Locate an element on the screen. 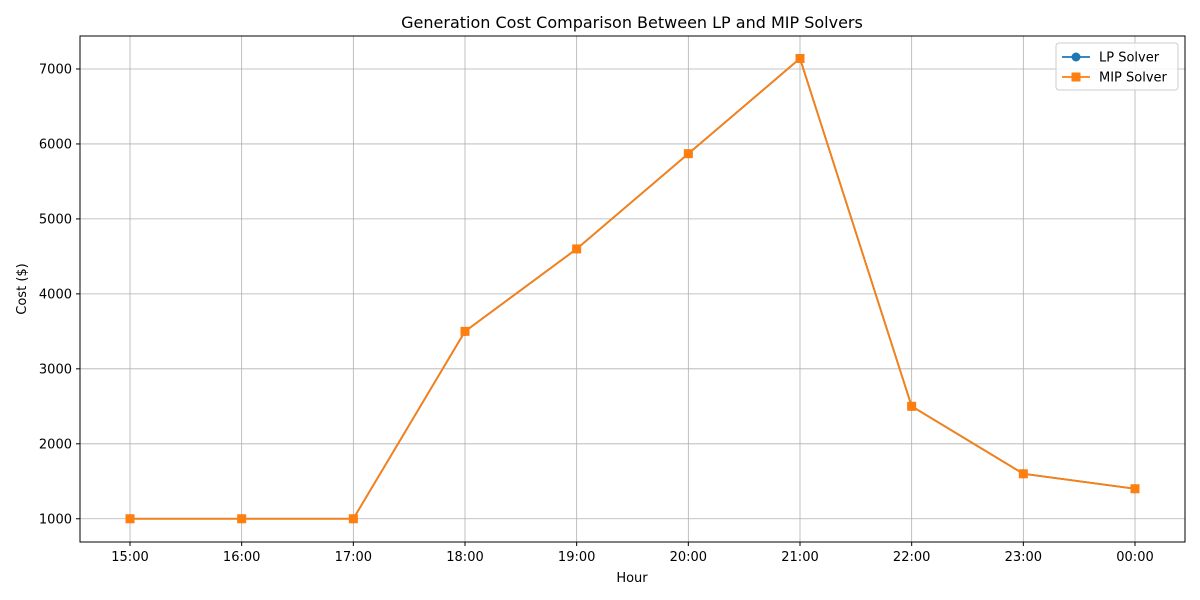 The height and width of the screenshot is (600, 1200). x-tick-label: 19:00 is located at coordinates (576, 557).